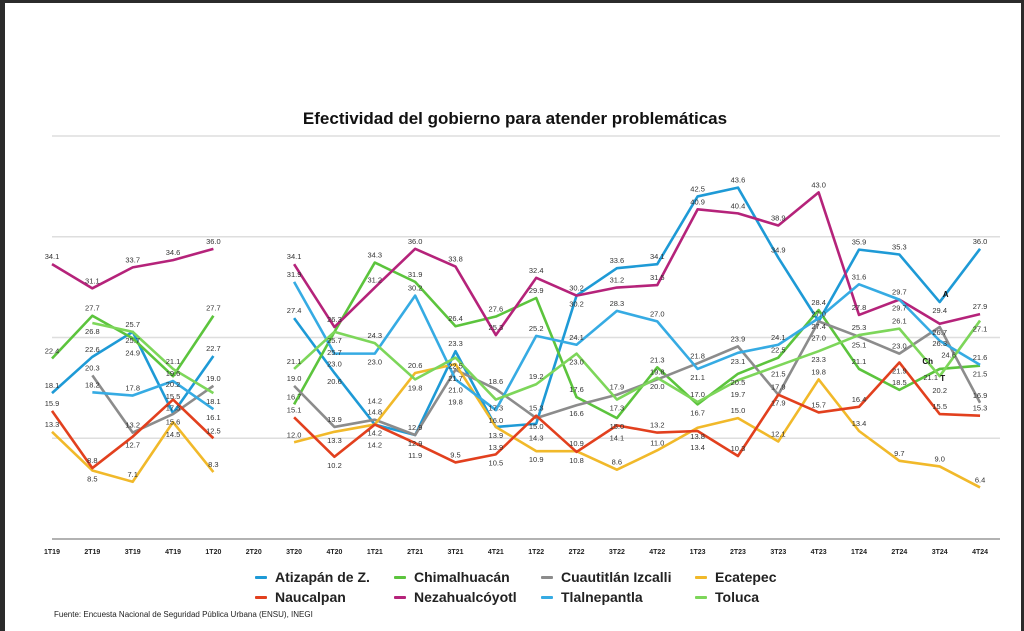 The width and height of the screenshot is (1024, 631). What do you see at coordinates (818, 359) in the screenshot?
I see `data-label: 23.3` at bounding box center [818, 359].